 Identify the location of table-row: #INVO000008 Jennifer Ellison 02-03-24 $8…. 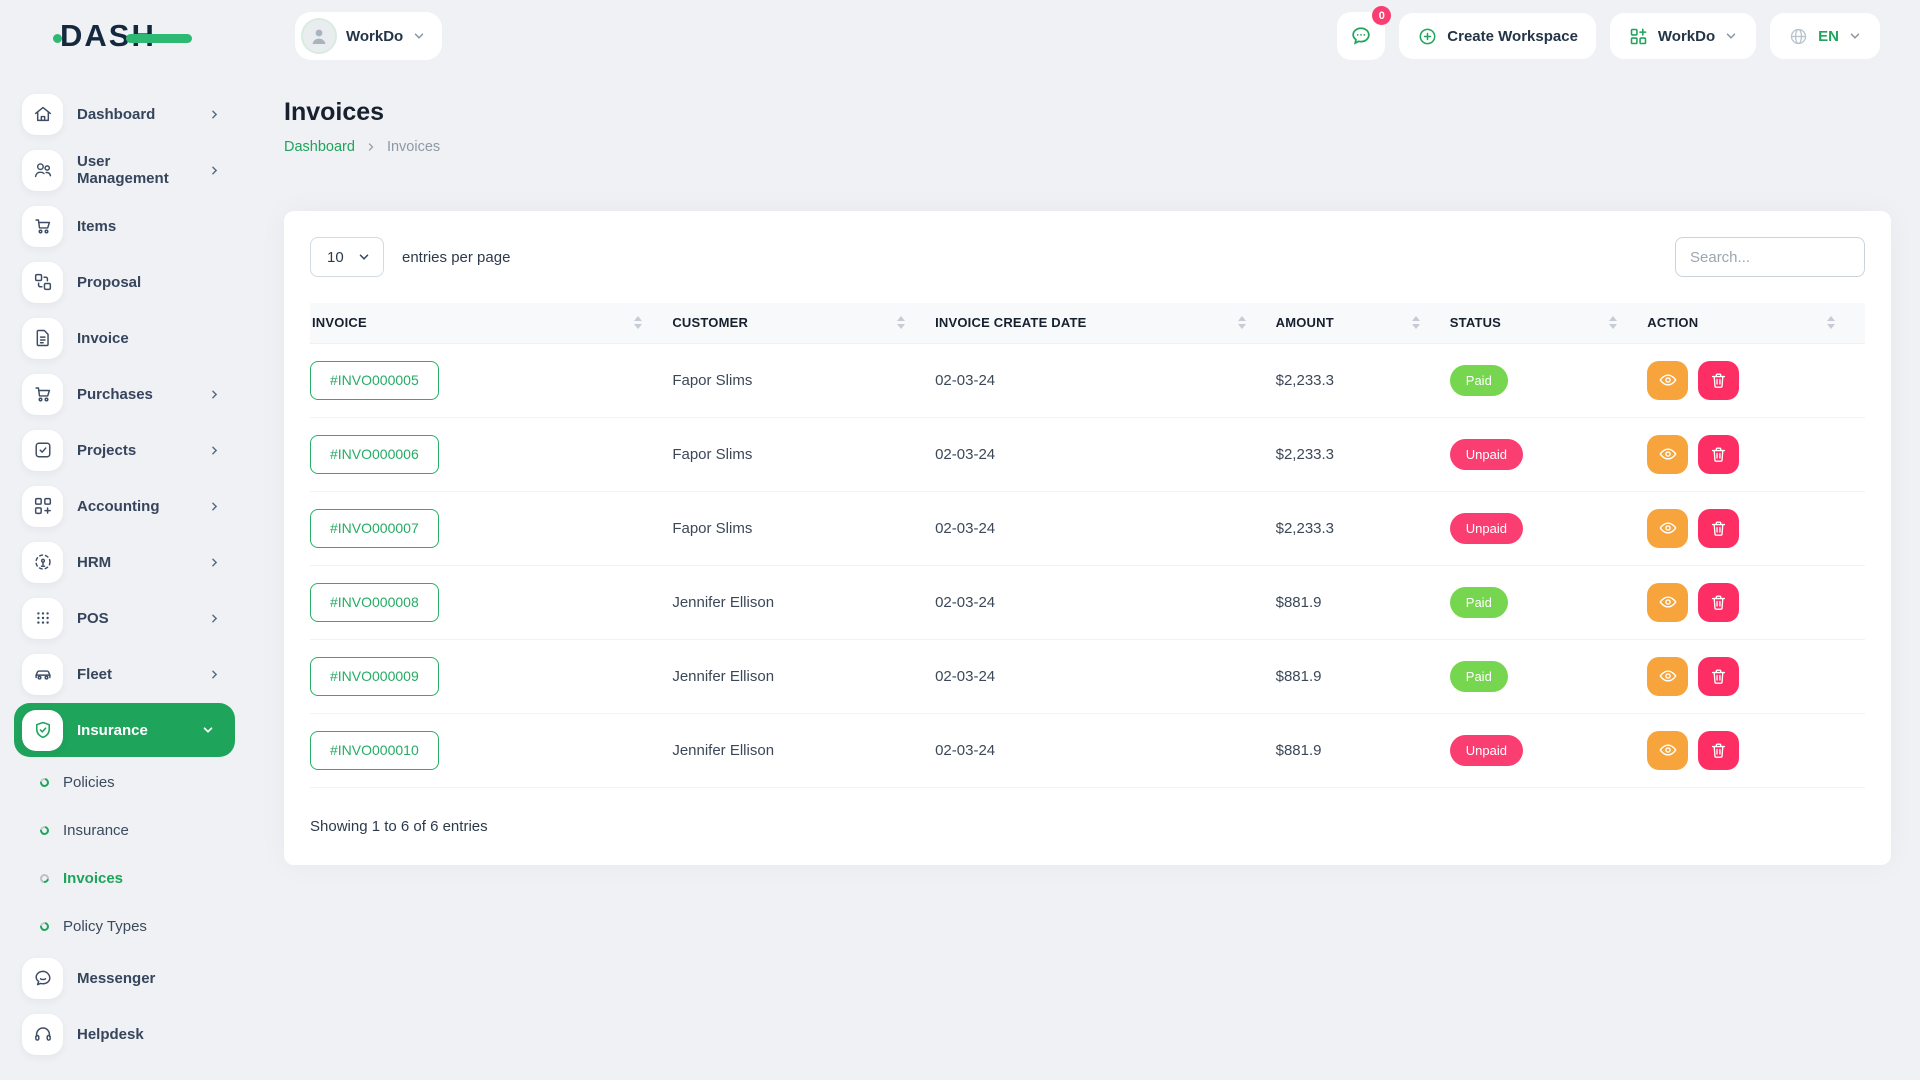
(1087, 602).